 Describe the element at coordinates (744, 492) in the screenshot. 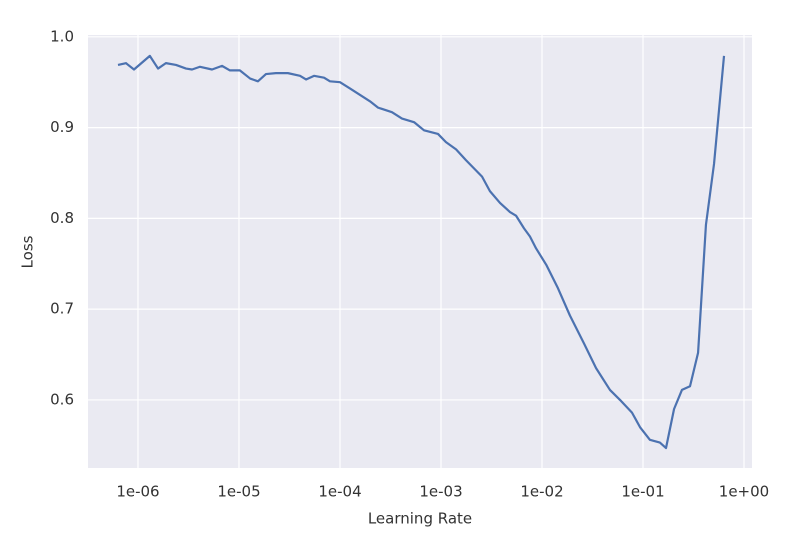

I see `x-tick-label: 1e+00` at that location.